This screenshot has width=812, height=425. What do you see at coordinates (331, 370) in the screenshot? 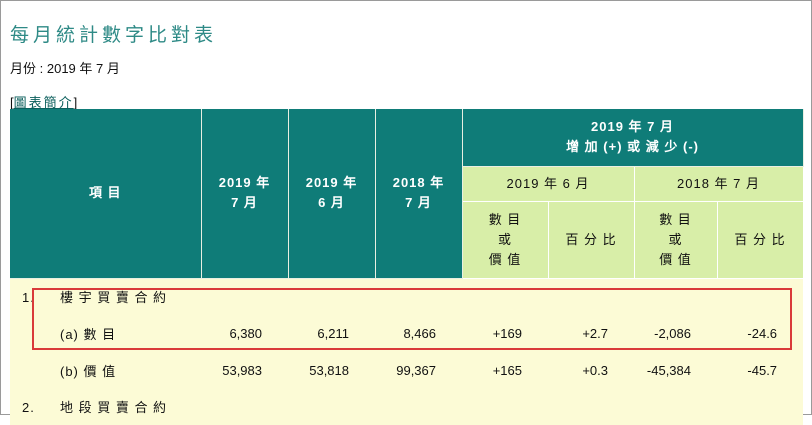
I see `cell-2019-jun: 53,818` at bounding box center [331, 370].